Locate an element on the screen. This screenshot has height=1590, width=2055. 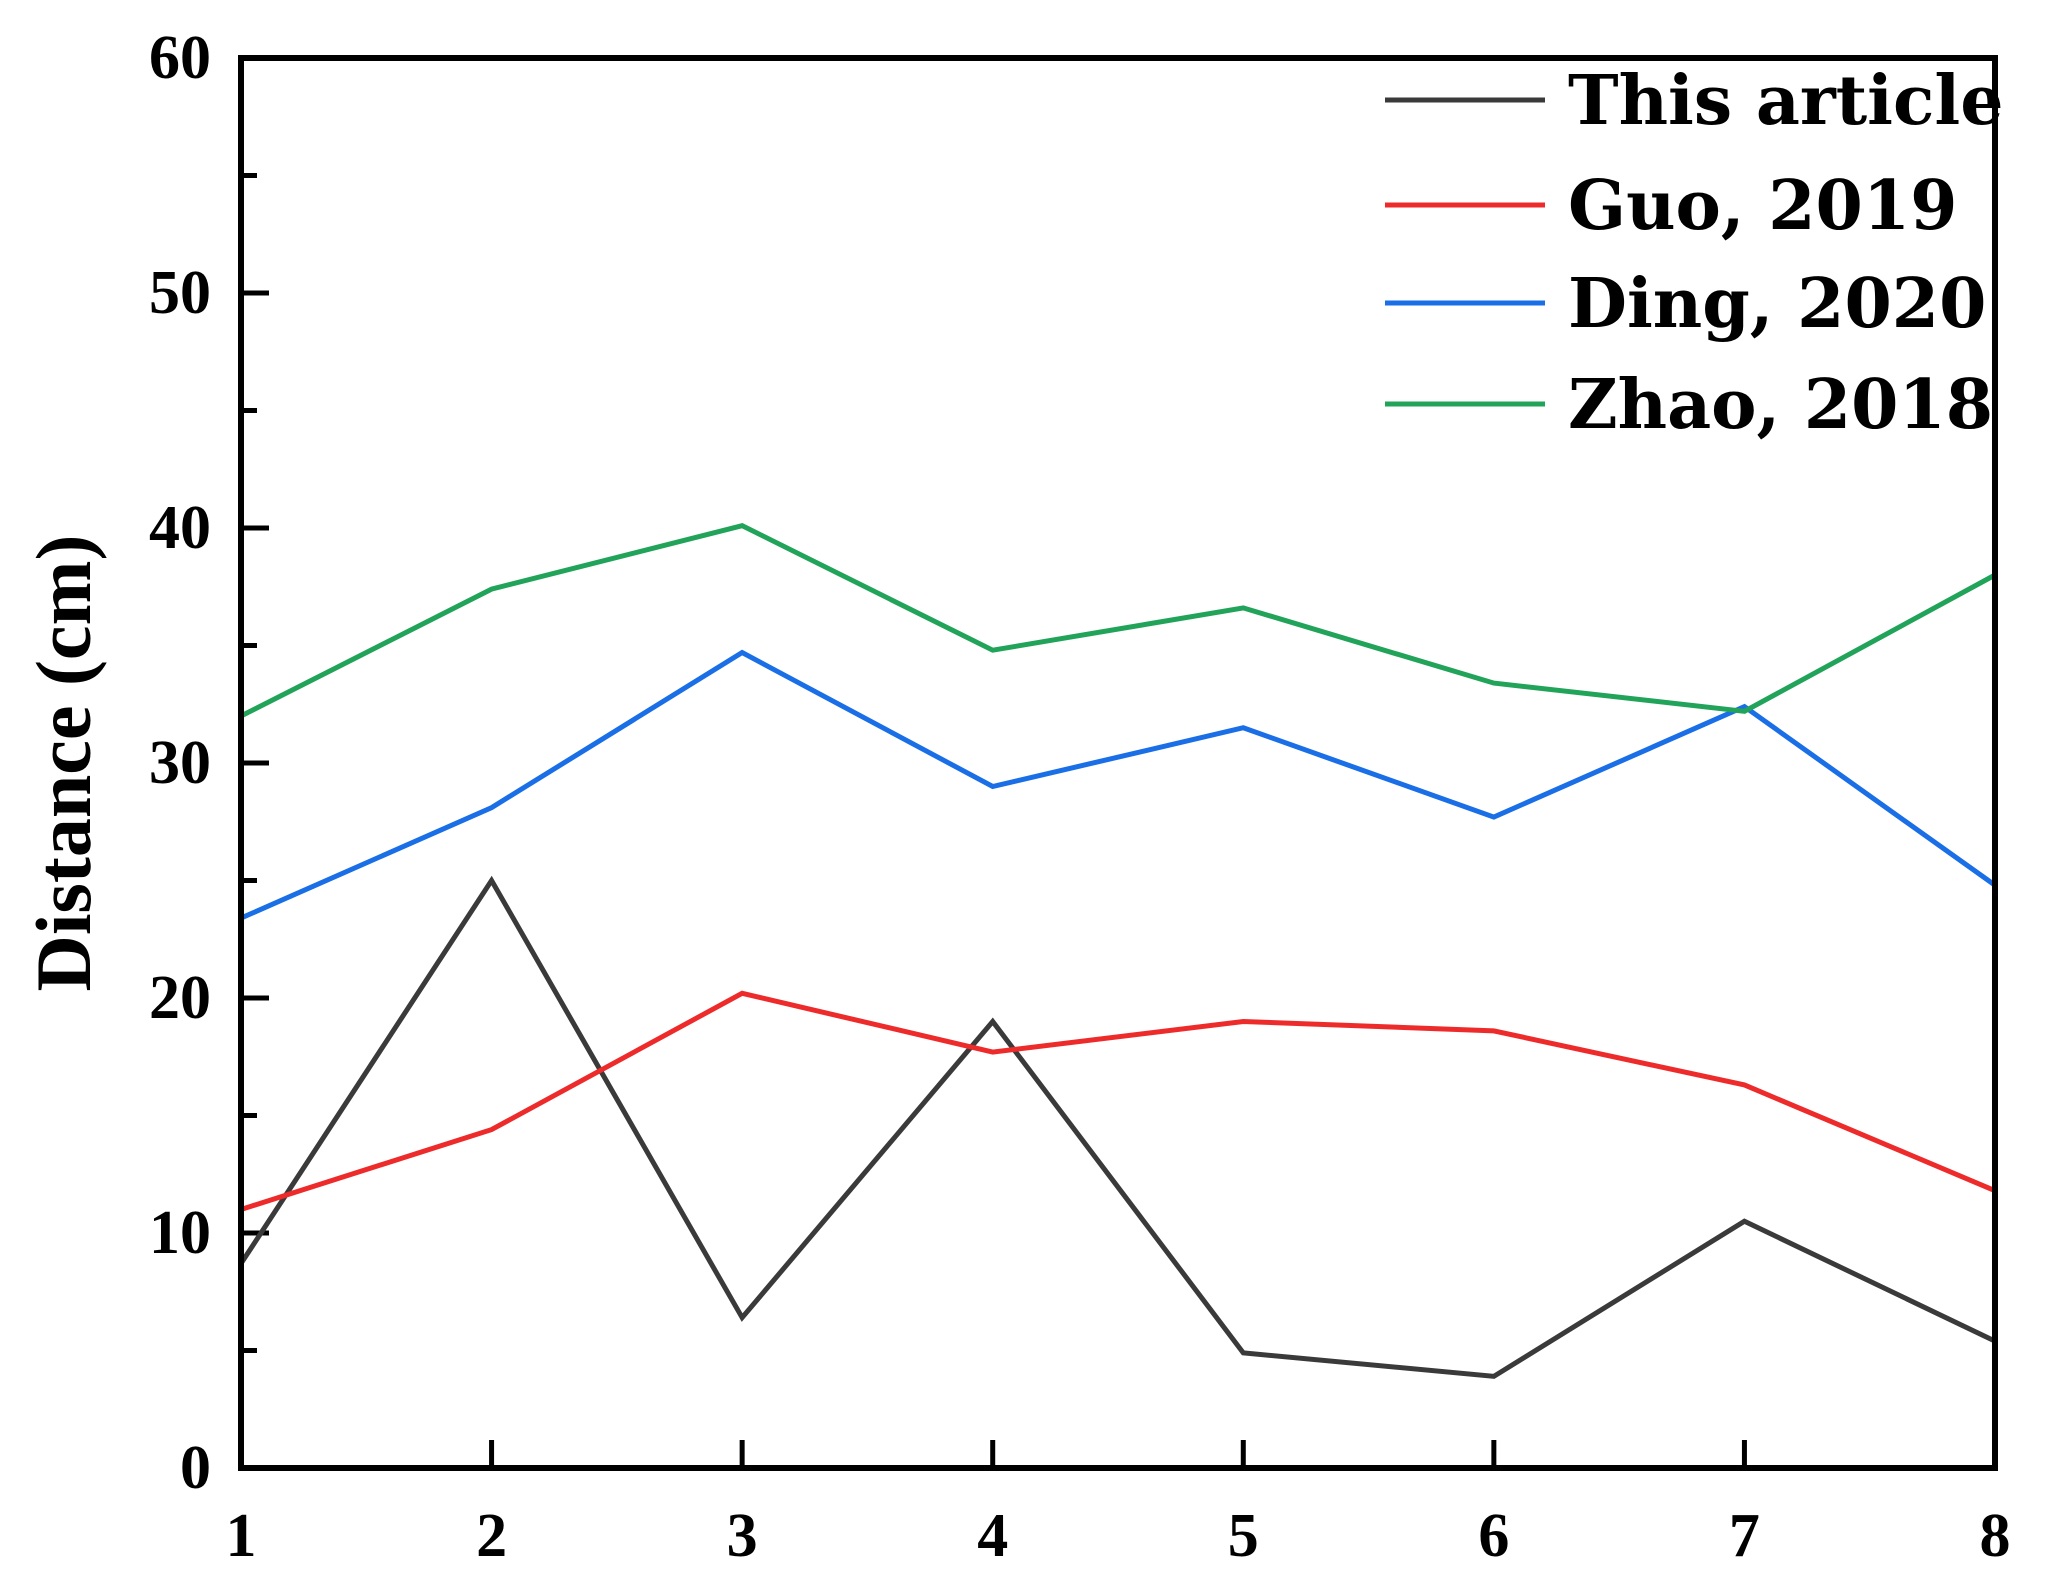
y-tick-label: 20 is located at coordinates (180, 998).